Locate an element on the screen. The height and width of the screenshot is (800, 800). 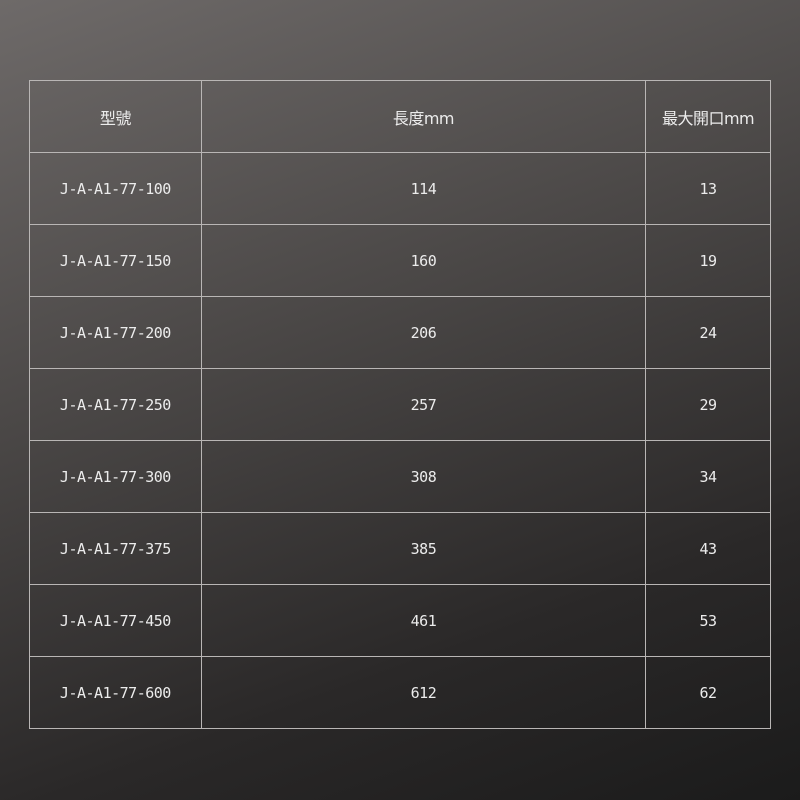
table-row: J-A-A1-77-200 206 24 is located at coordinates (400, 332).